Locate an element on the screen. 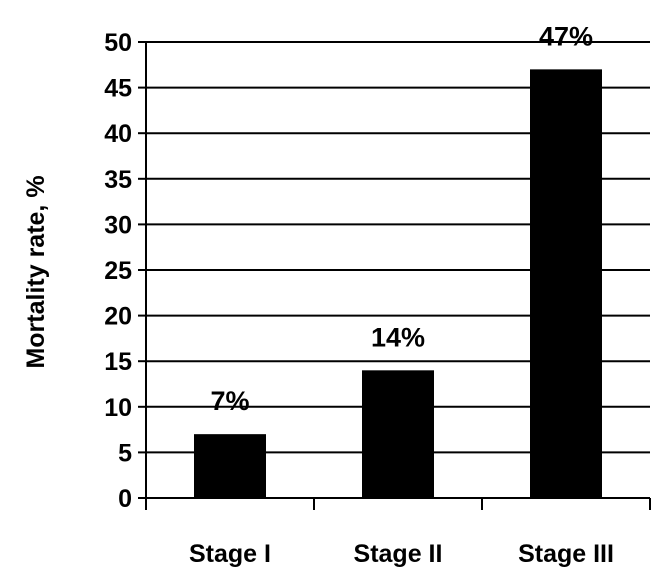 Image resolution: width=659 pixels, height=575 pixels. y-axis-title: Mortality rate, % is located at coordinates (36, 271).